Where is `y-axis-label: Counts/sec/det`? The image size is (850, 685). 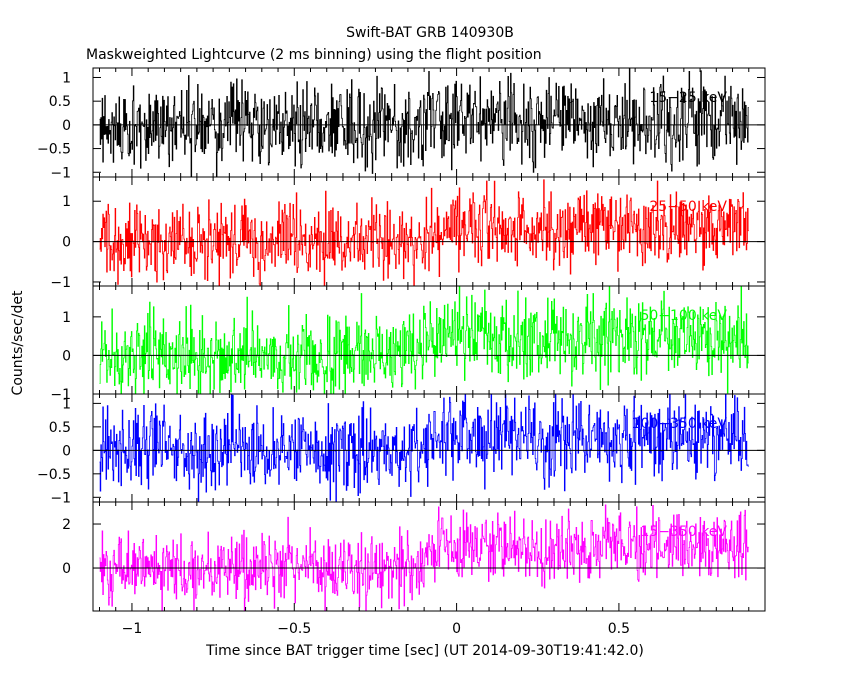
y-axis-label: Counts/sec/det is located at coordinates (18, 342).